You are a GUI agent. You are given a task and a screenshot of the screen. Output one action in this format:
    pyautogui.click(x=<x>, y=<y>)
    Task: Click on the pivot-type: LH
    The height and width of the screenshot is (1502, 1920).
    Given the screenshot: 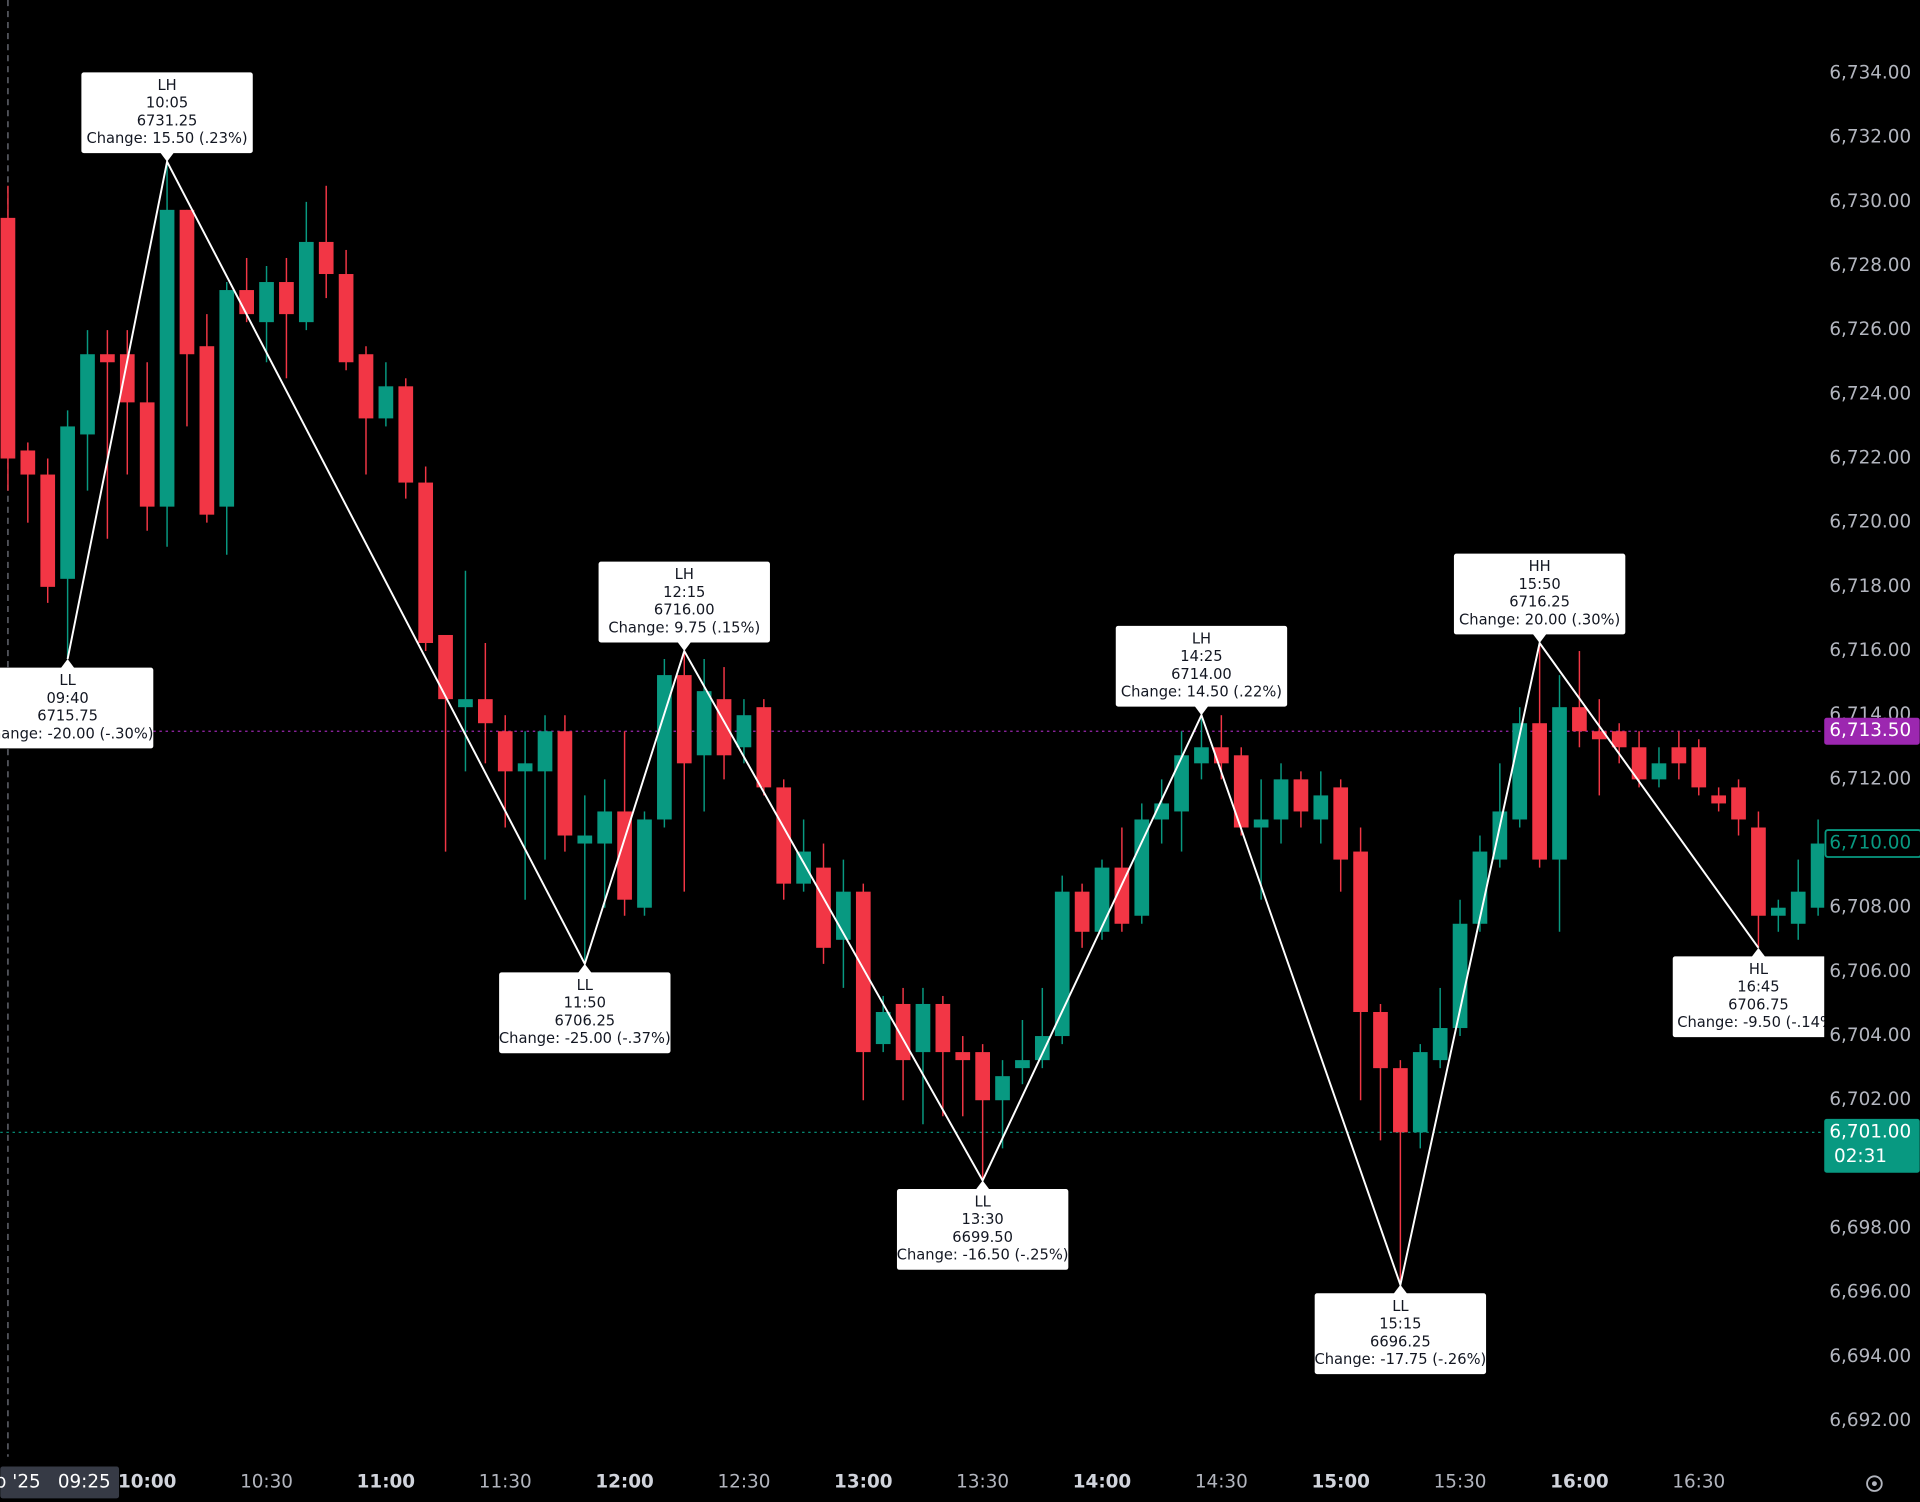 What is the action you would take?
    pyautogui.click(x=684, y=574)
    